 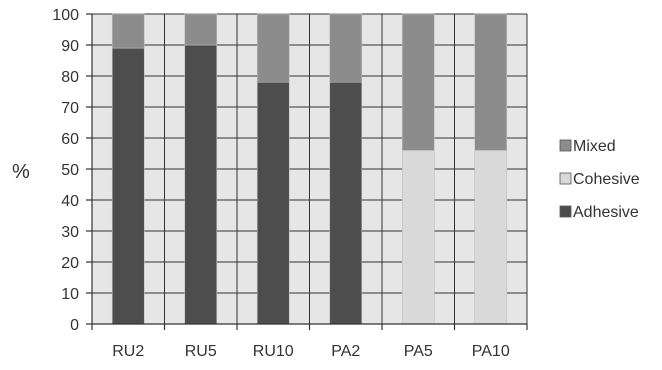 I want to click on x-tick-label: PA5, so click(x=418, y=351).